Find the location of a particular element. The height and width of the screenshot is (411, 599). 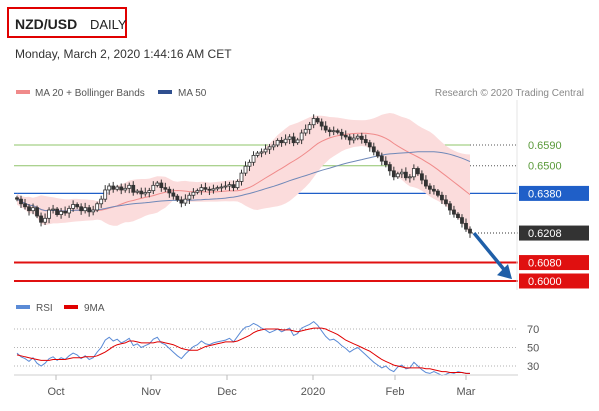

ma50-legend-label: MA 50 is located at coordinates (192, 93).